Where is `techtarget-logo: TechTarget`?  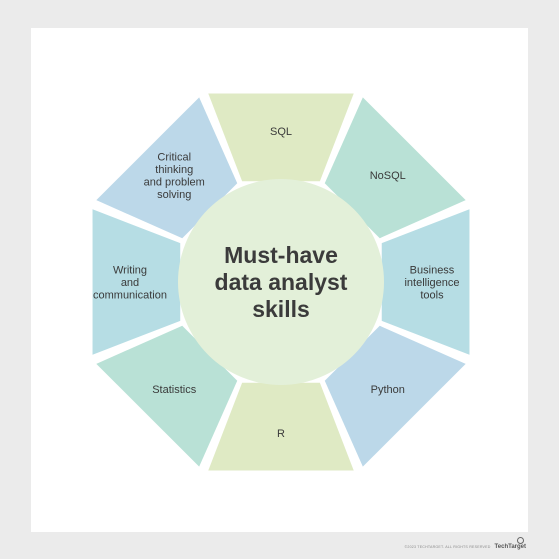
techtarget-logo: TechTarget is located at coordinates (510, 543).